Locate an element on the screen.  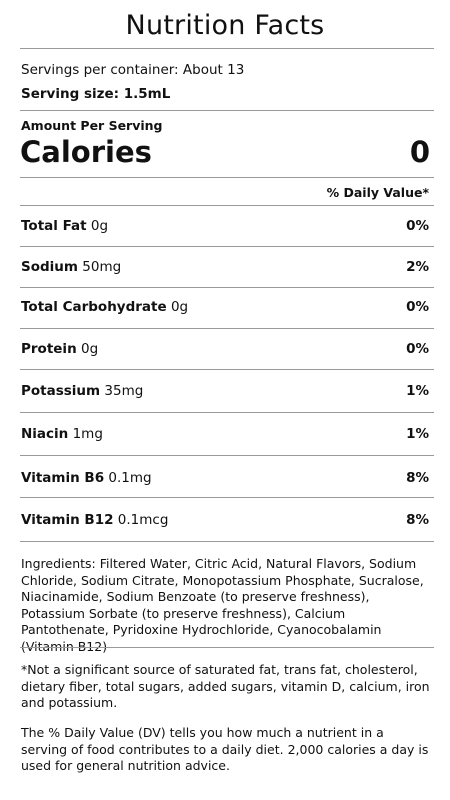
nutrient-name: Vitamin B12 is located at coordinates (67, 520).